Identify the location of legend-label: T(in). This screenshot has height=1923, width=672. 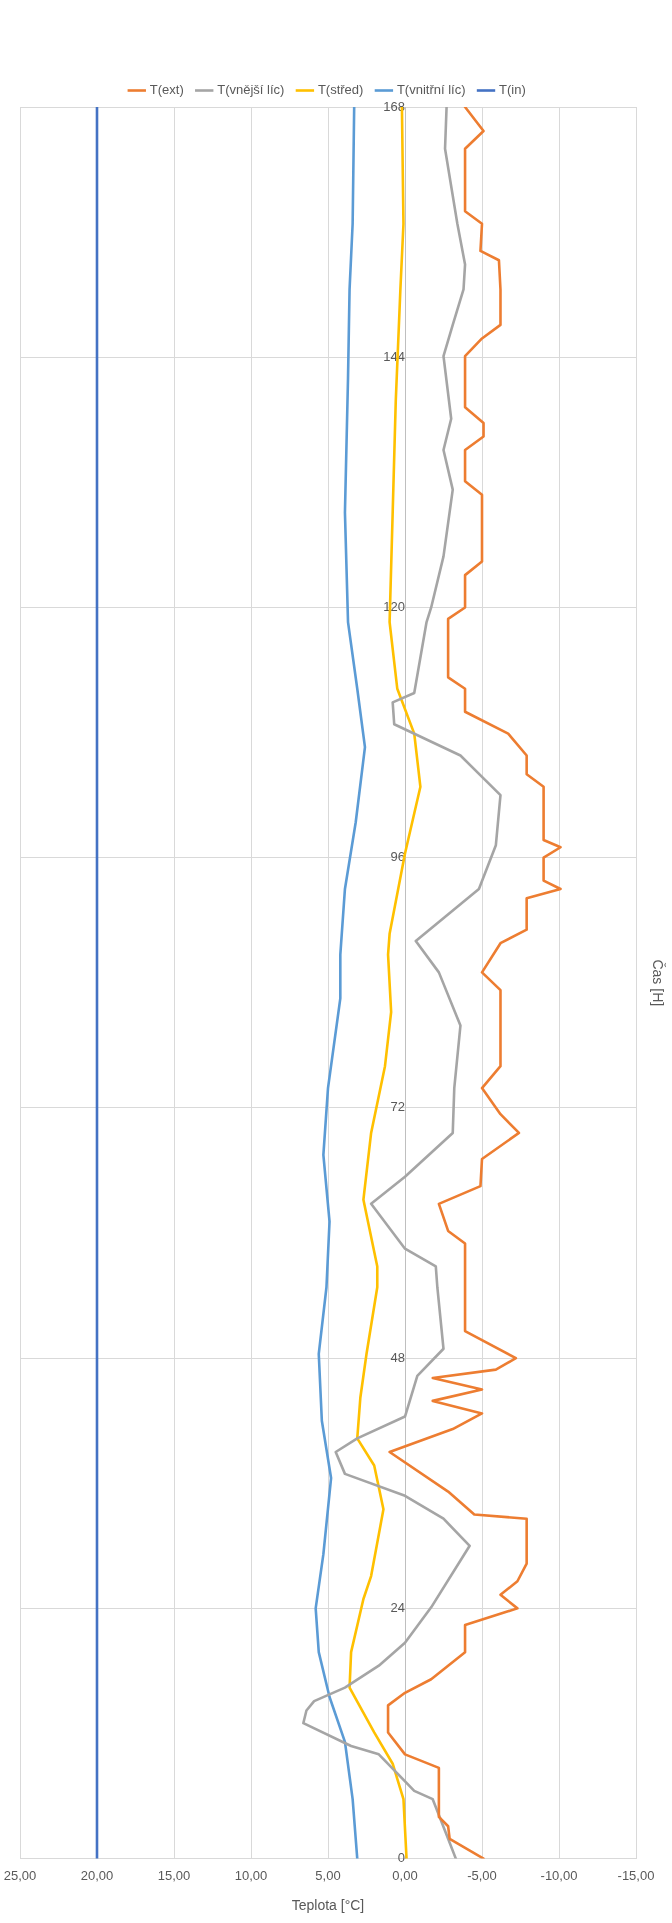
(512, 90).